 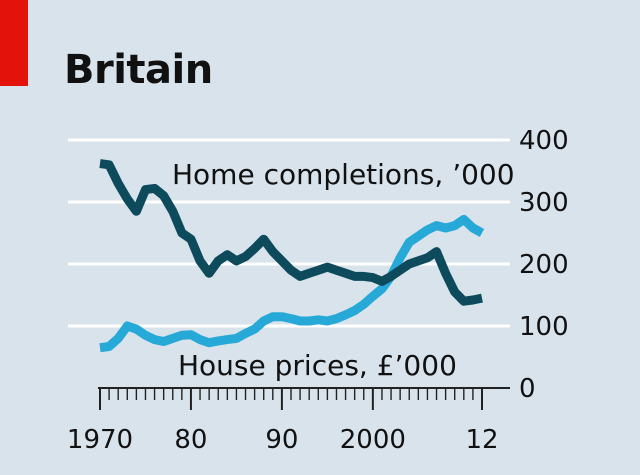 I want to click on chart-title: Britain, so click(x=138, y=70).